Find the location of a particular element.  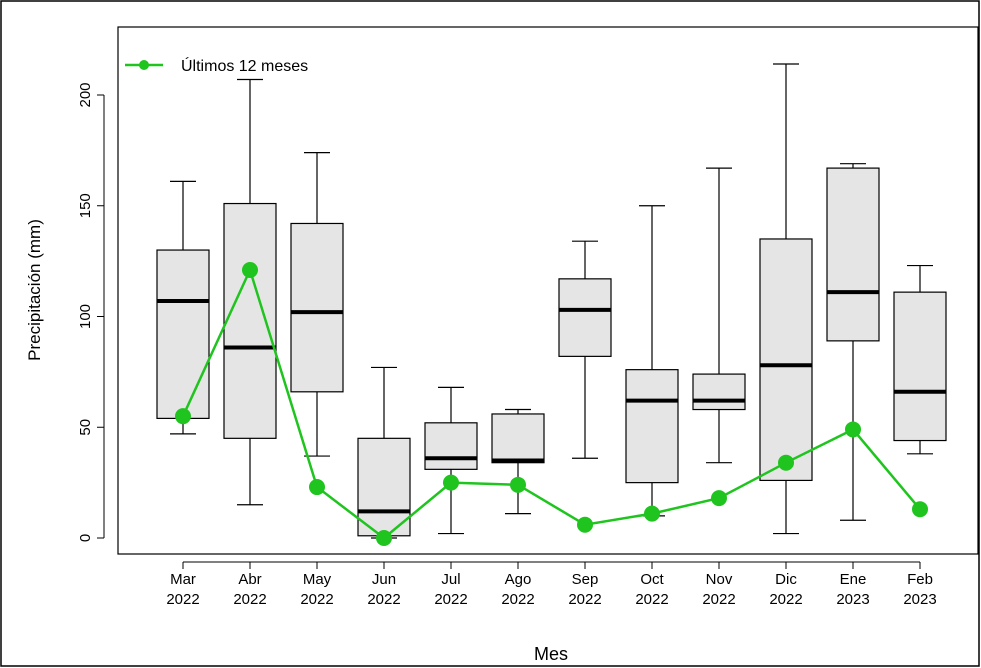

box-ago is located at coordinates (518, 461).